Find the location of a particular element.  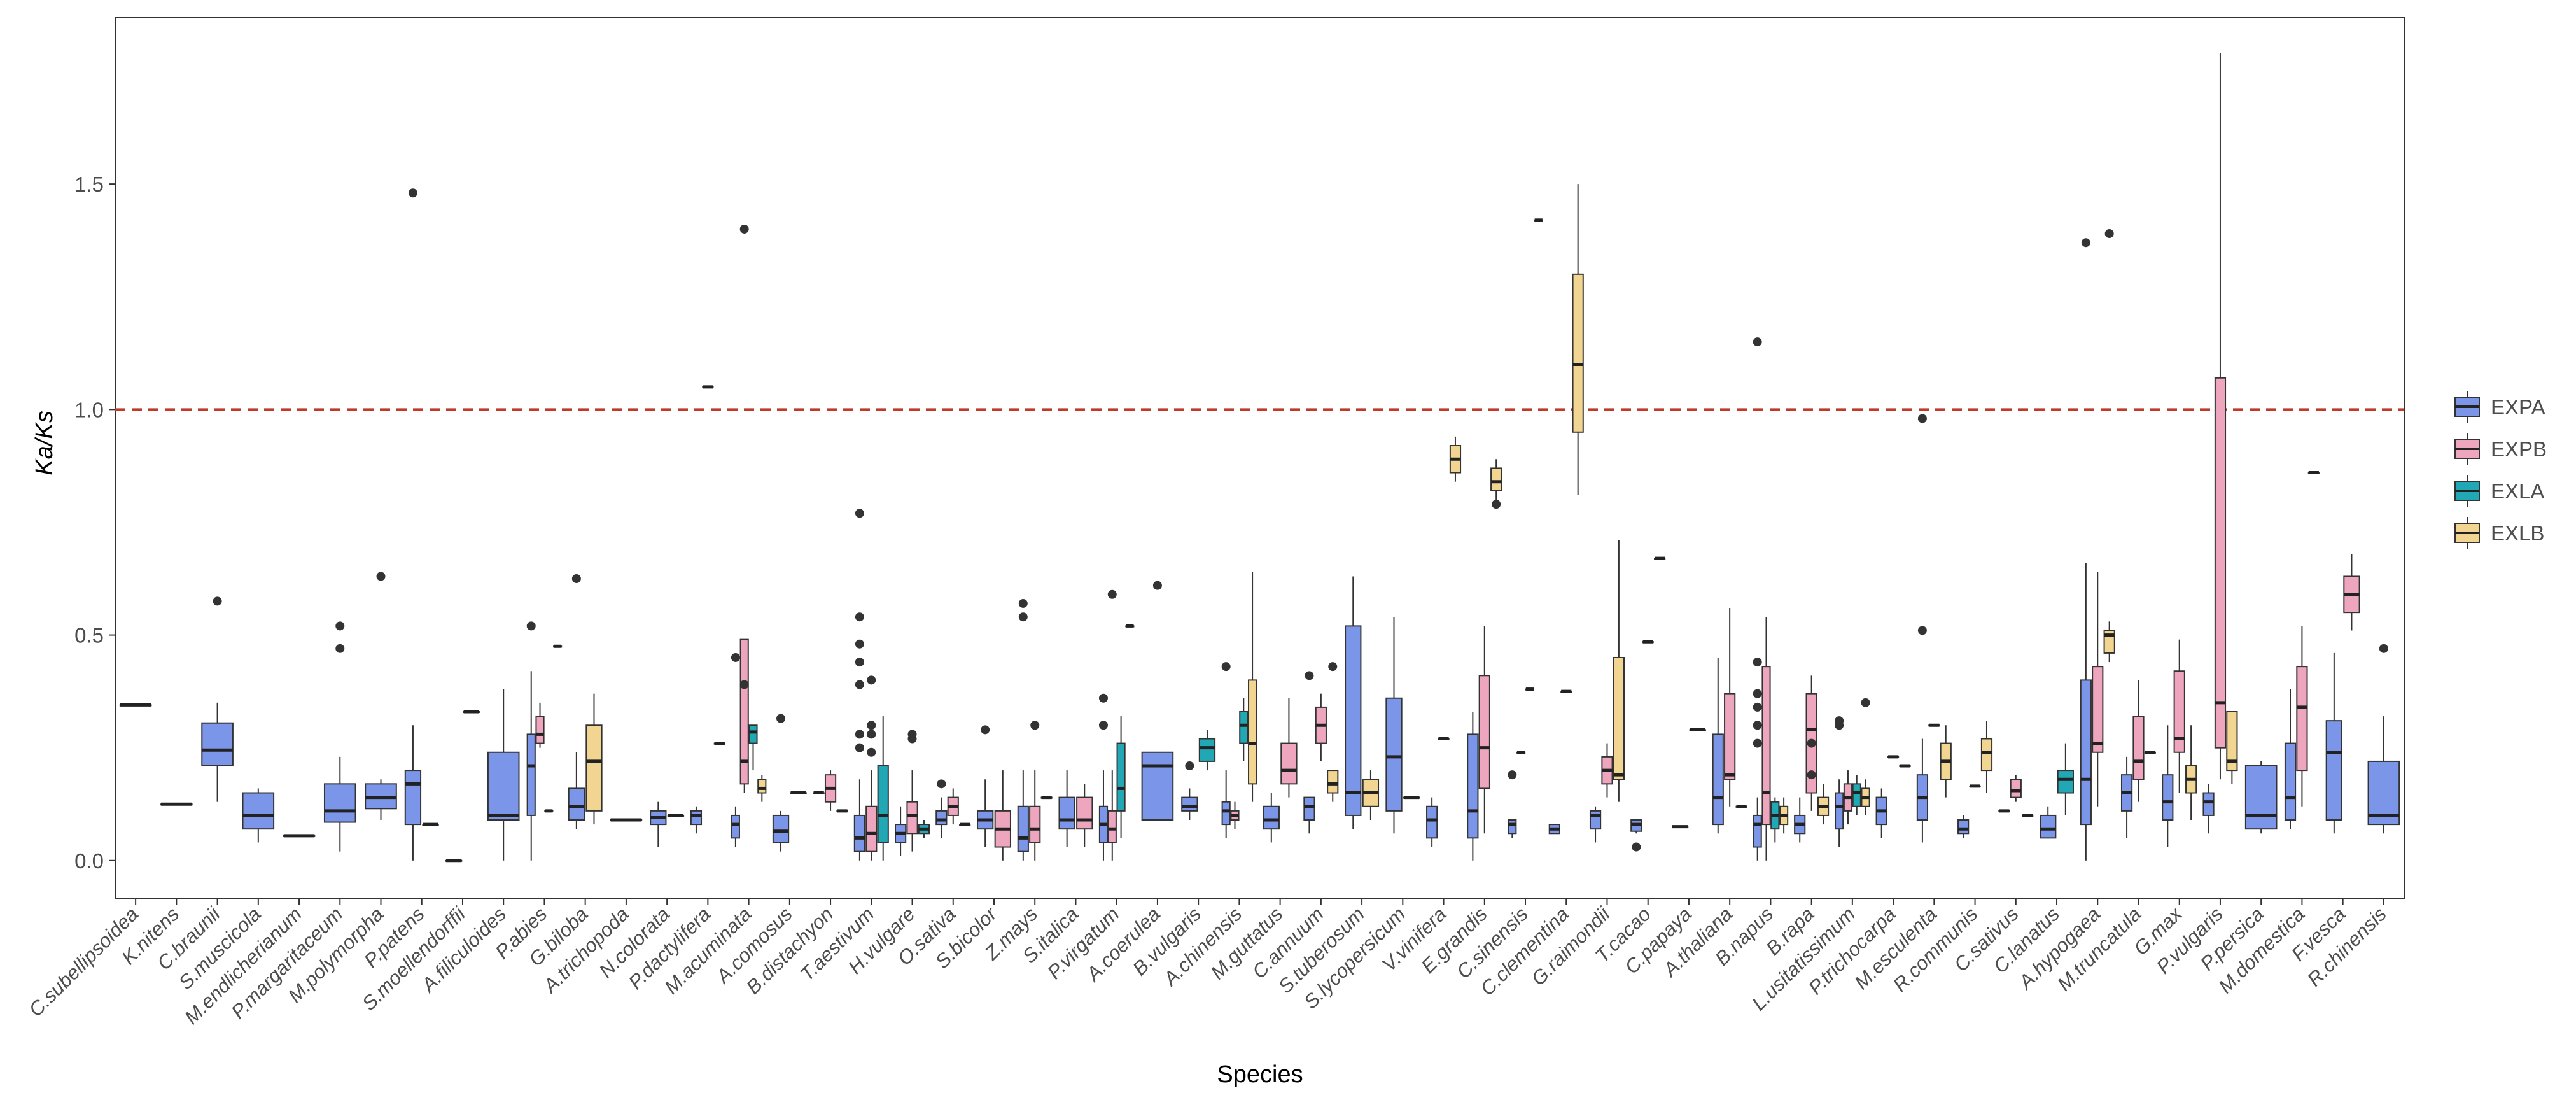

box-L.usitatissimum-EXLA is located at coordinates (1856, 795).